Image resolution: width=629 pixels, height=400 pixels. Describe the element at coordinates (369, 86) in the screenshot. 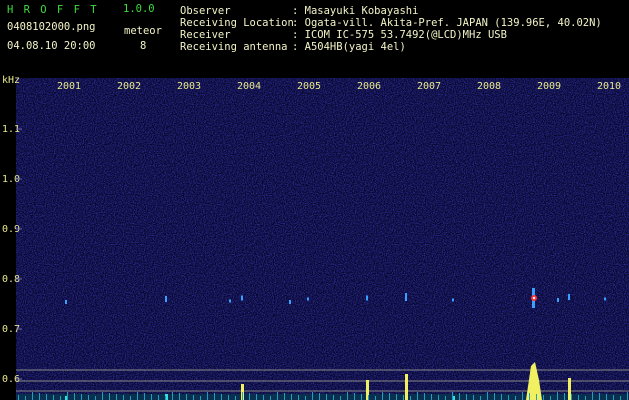

I see `time-label: 2006` at that location.